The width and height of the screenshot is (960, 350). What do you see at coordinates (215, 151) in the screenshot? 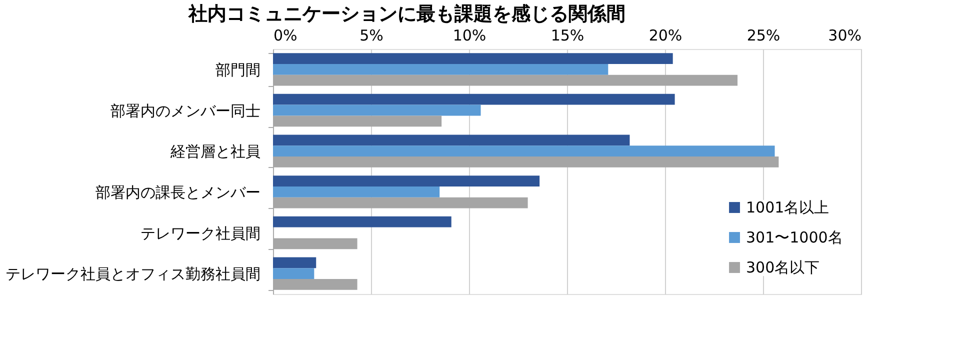
I see `y-tick-label: 経営層と社員` at bounding box center [215, 151].